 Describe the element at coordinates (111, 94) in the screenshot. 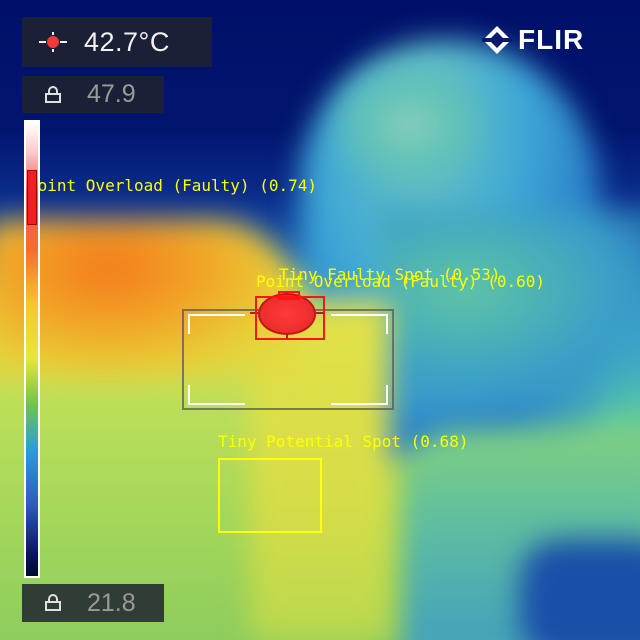

I see `span-max-value: 47.9` at that location.